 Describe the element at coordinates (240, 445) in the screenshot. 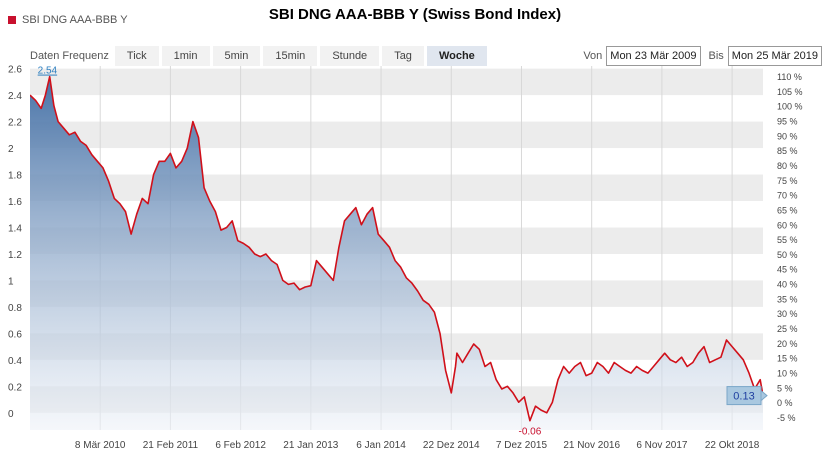

I see `x-tick-label: 6 Feb 2012` at that location.